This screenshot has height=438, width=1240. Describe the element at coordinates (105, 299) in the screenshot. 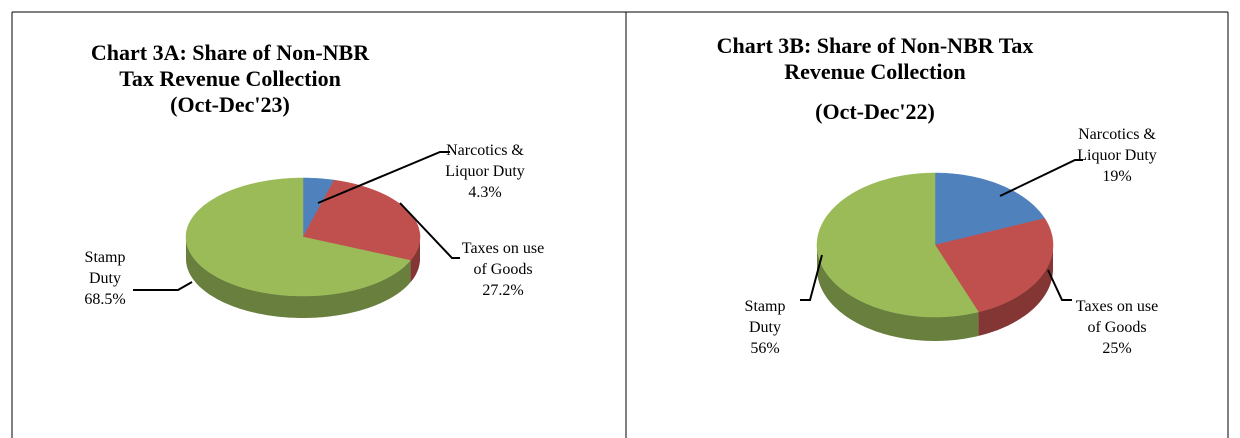

I see `slice-value: 68.5%` at that location.